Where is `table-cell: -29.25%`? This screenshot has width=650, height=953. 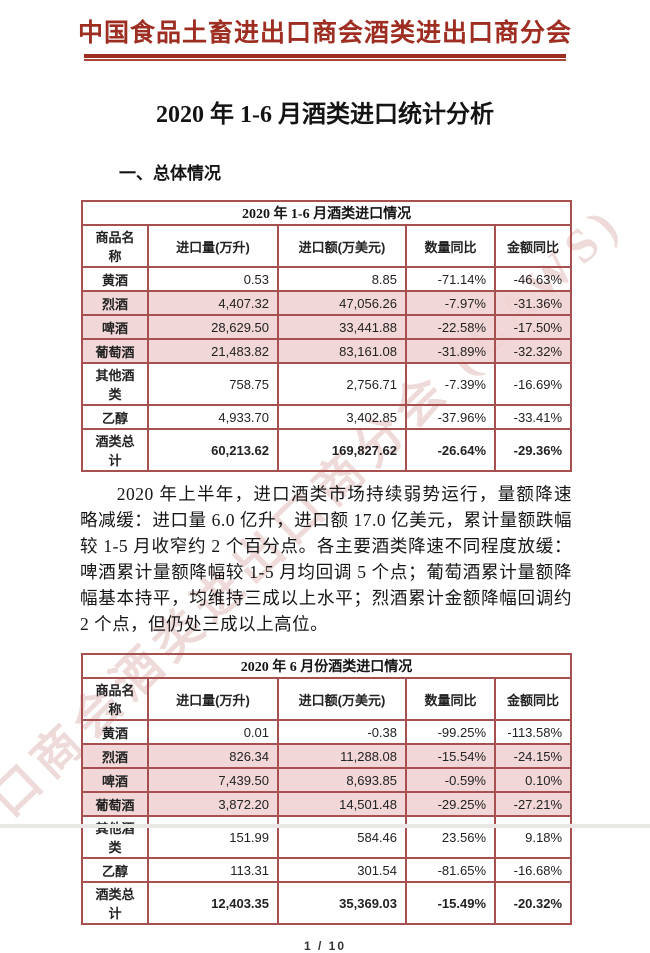 table-cell: -29.25% is located at coordinates (450, 804).